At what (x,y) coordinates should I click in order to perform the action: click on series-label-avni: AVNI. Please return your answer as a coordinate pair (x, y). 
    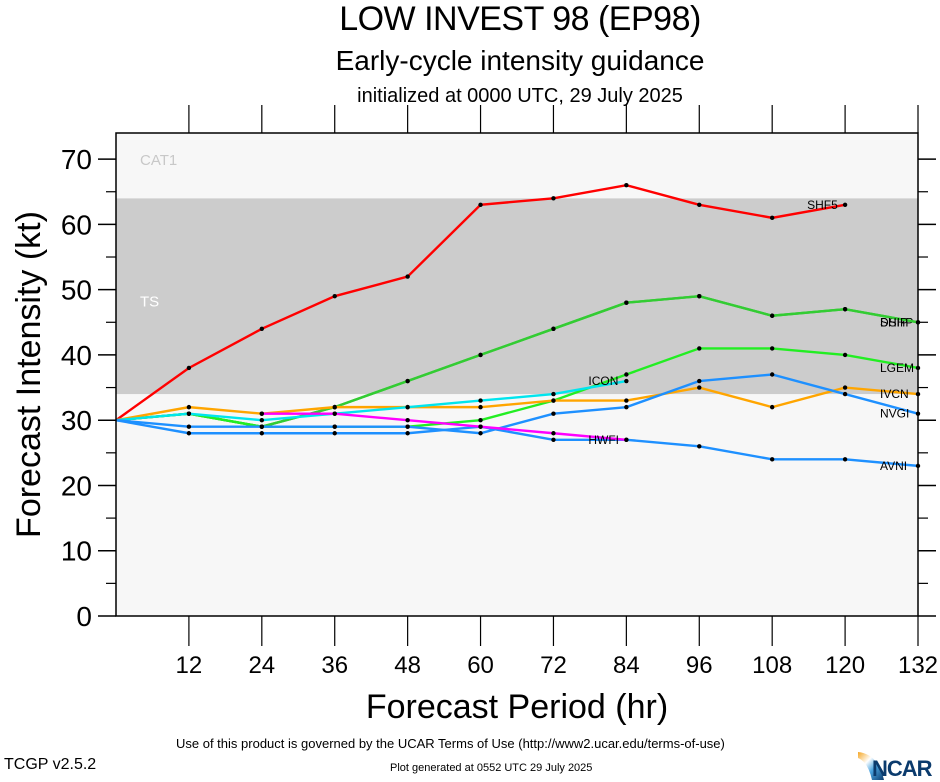
    Looking at the image, I should click on (893, 466).